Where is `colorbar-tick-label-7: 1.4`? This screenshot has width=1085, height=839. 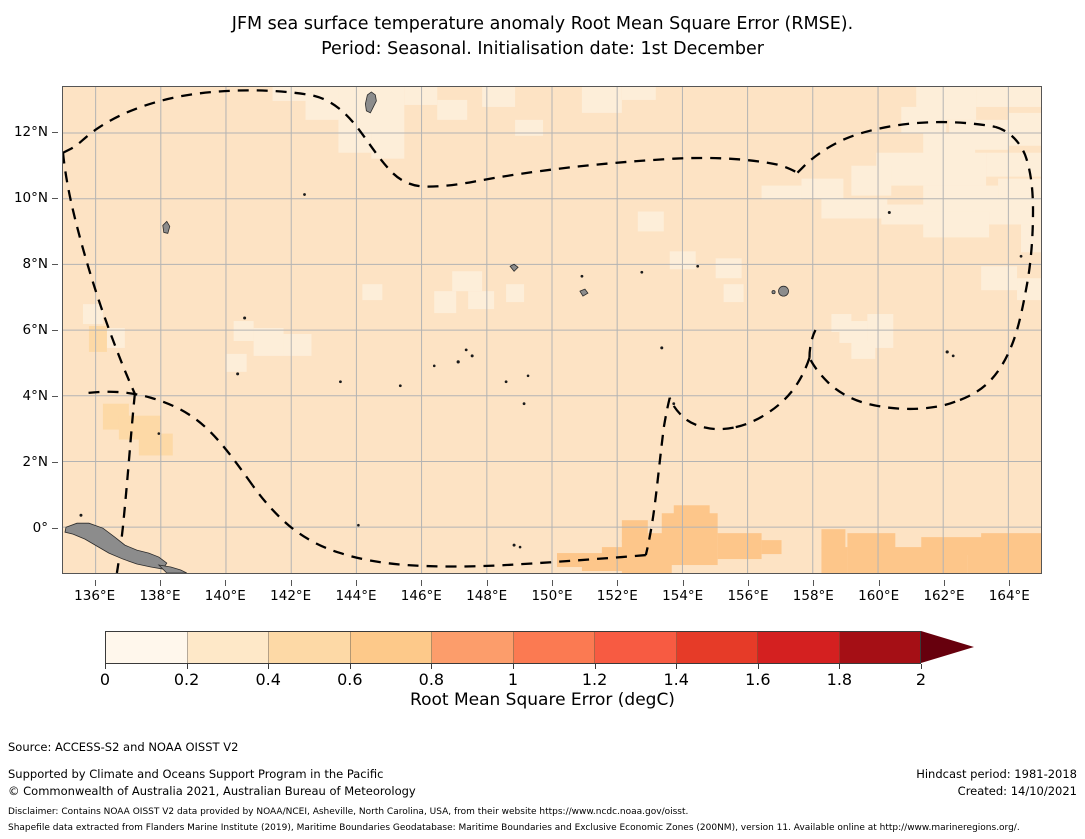
colorbar-tick-label-7: 1.4 is located at coordinates (676, 679).